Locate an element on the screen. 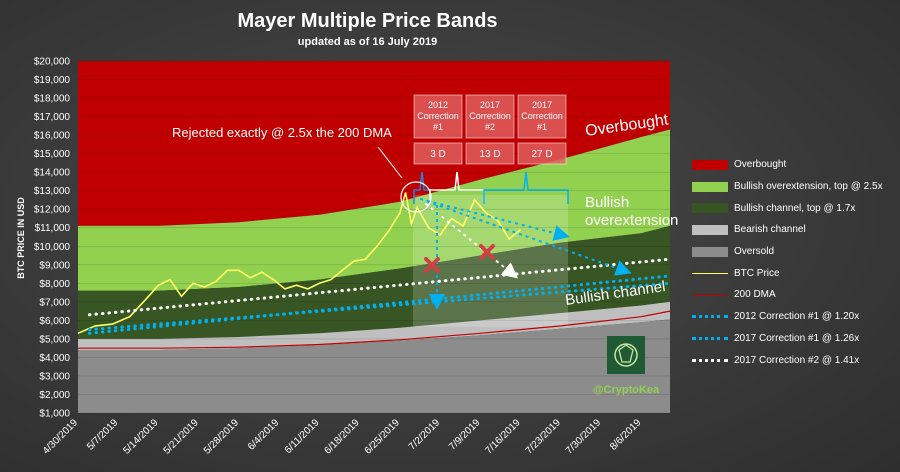 This screenshot has width=900, height=472. x-tick-label: 5/28/2019 is located at coordinates (222, 437).